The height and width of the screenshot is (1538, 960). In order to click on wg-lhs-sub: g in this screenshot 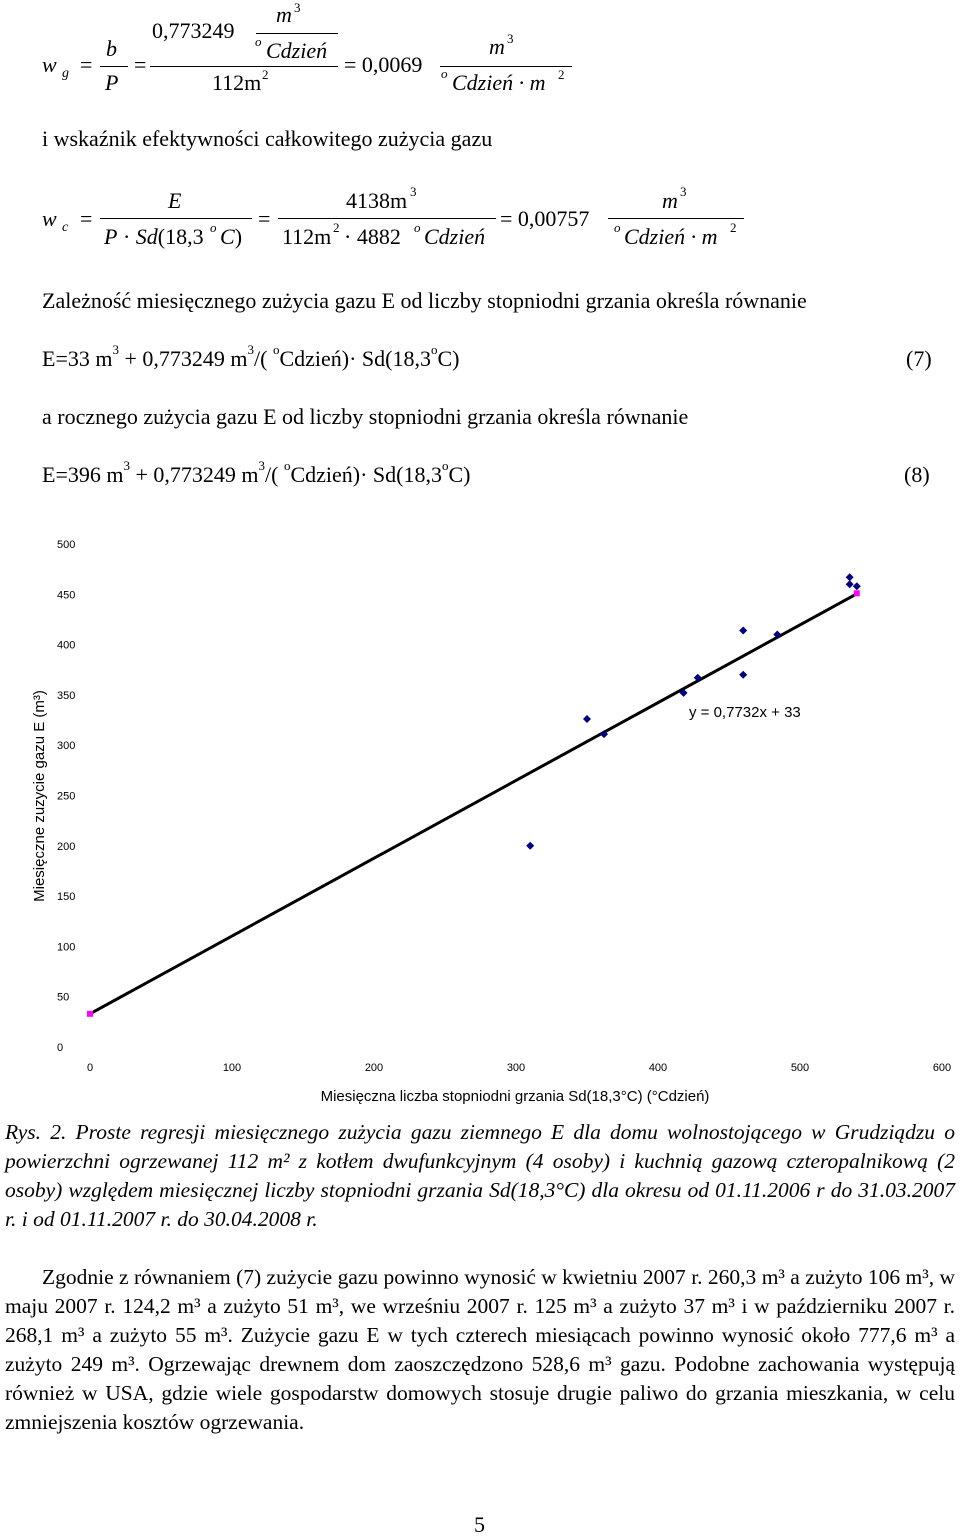, I will do `click(65, 73)`.